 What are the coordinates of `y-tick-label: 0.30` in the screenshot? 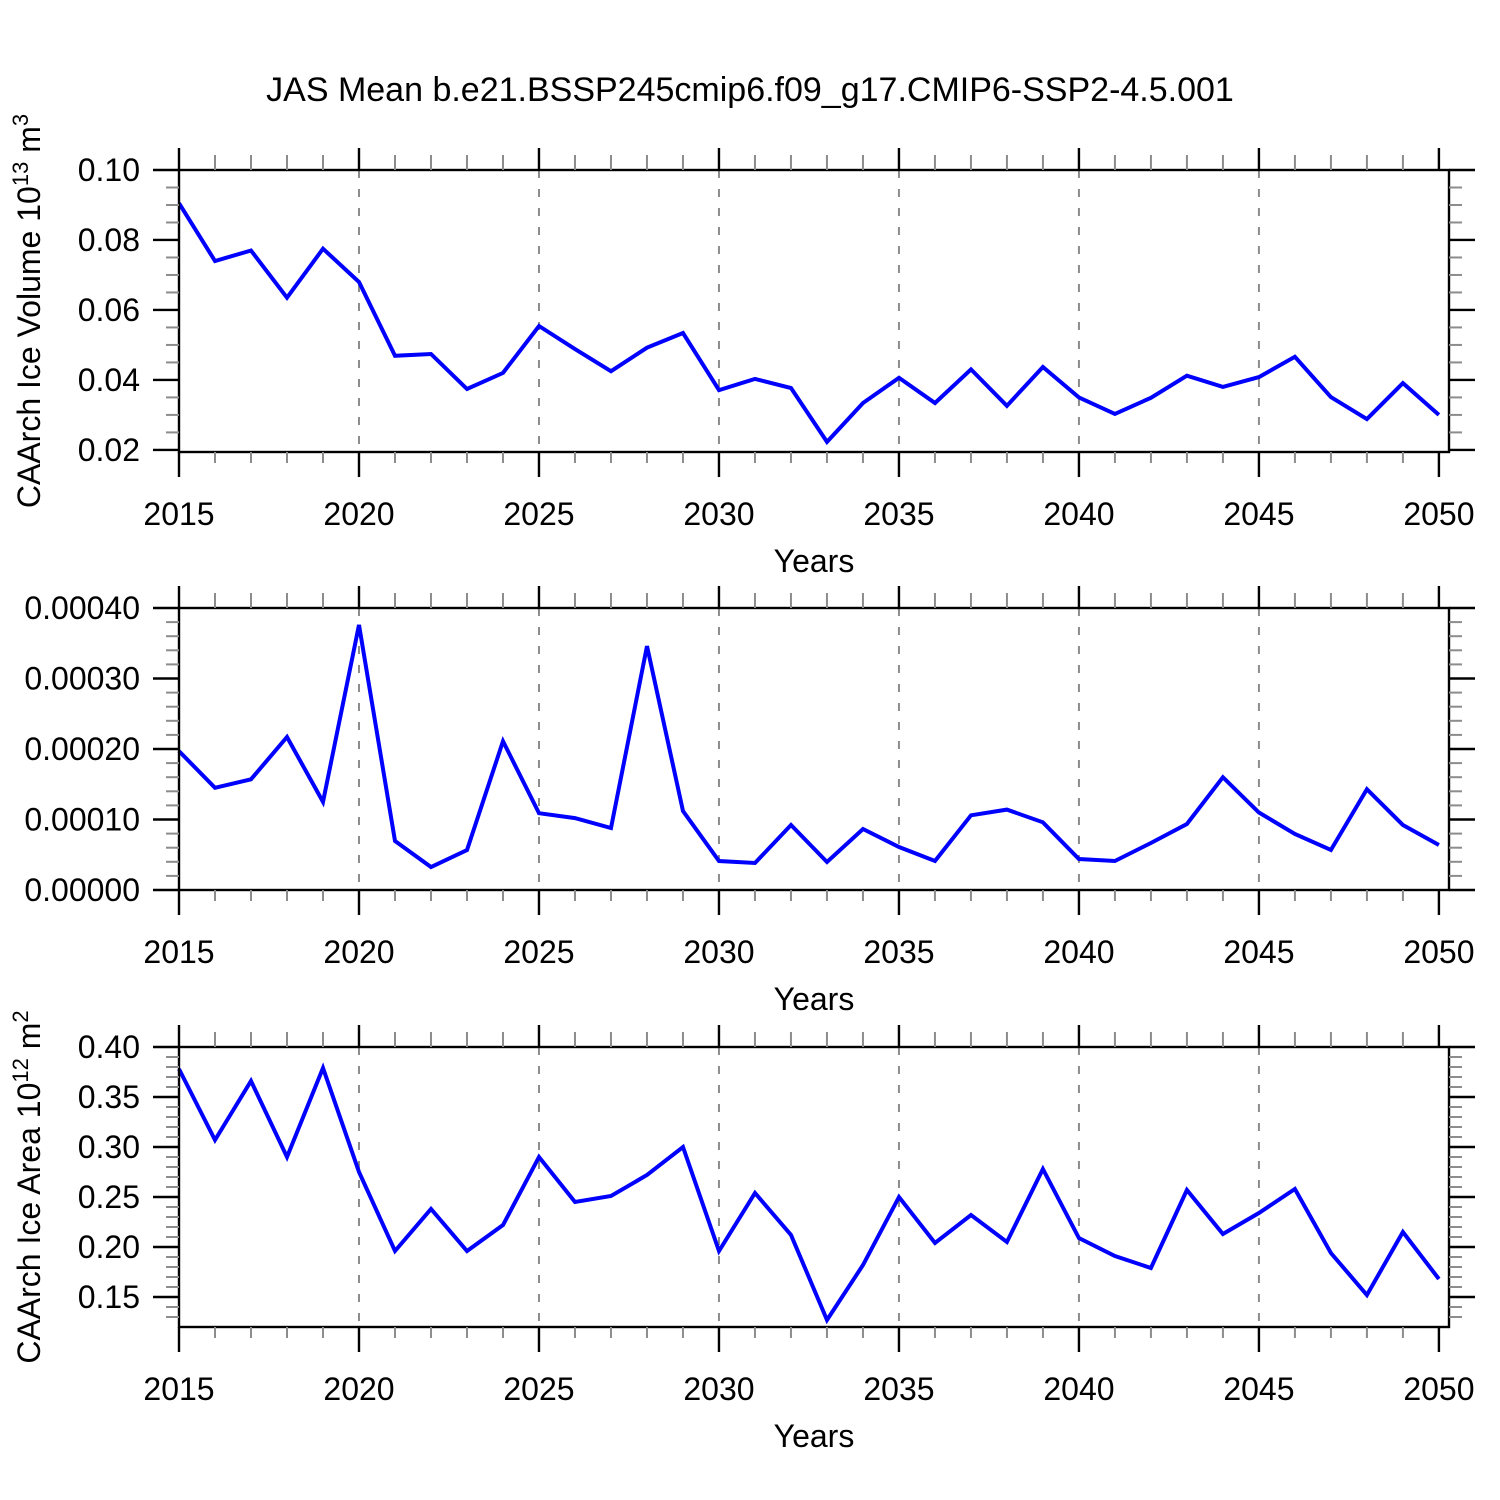 It's located at (109, 1147).